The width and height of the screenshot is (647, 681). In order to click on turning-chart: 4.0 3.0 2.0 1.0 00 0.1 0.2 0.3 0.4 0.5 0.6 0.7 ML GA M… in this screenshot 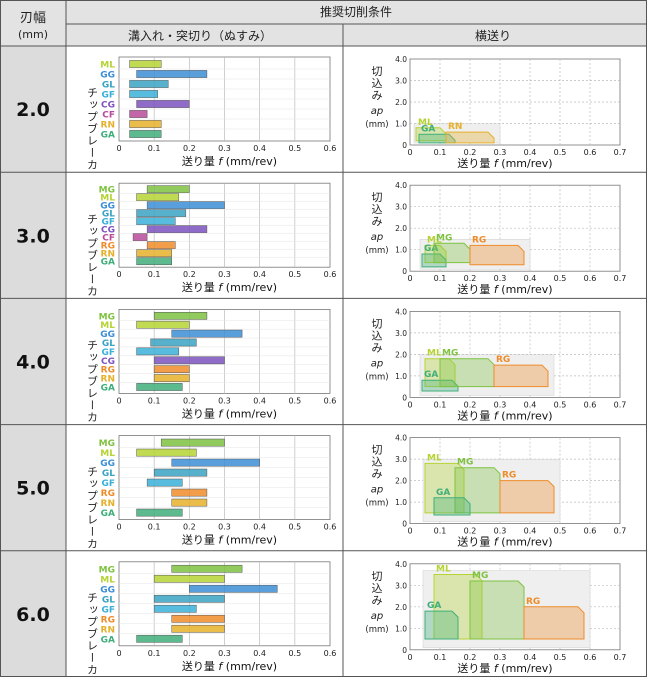, I will do `click(495, 364)`.